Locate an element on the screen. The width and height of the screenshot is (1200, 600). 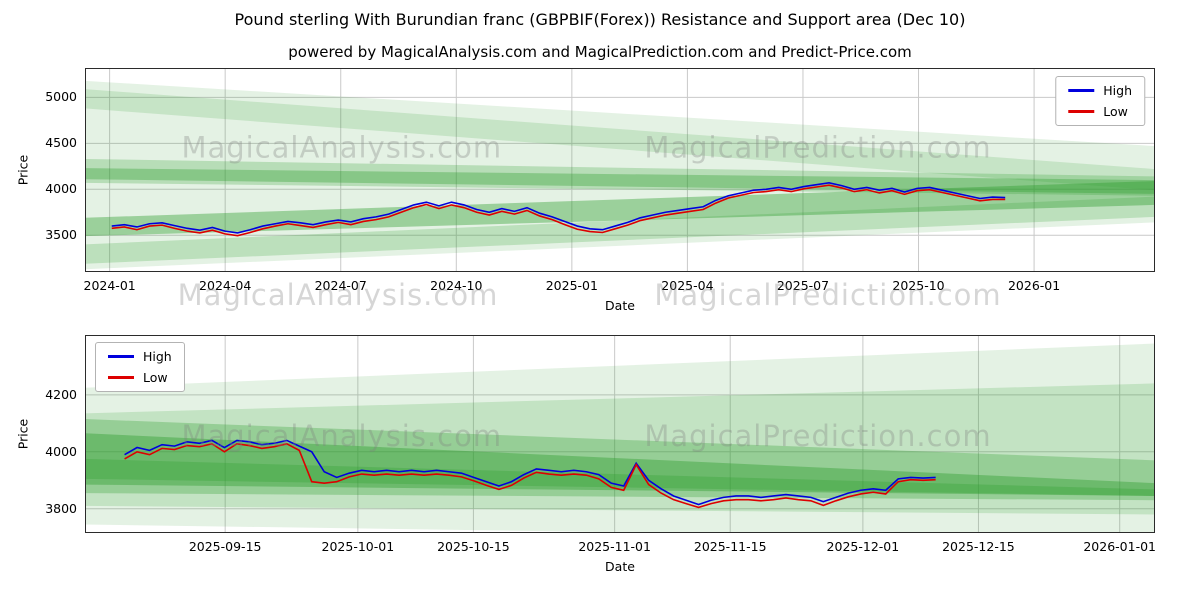
x-tick-label: 2024-10 is located at coordinates (456, 285).